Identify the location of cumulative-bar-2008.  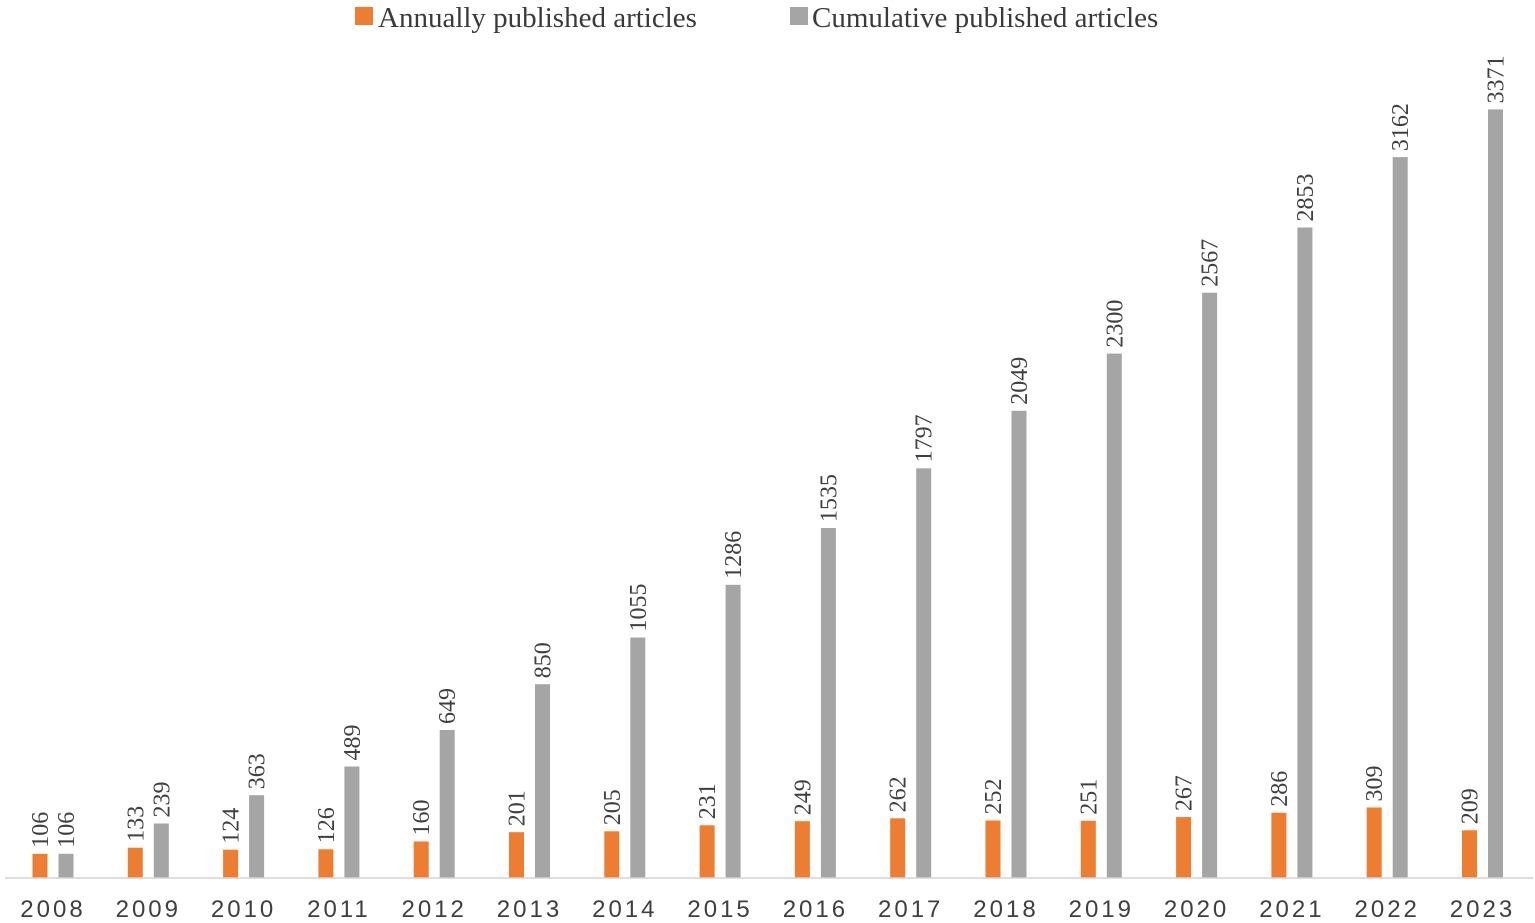
(66, 865).